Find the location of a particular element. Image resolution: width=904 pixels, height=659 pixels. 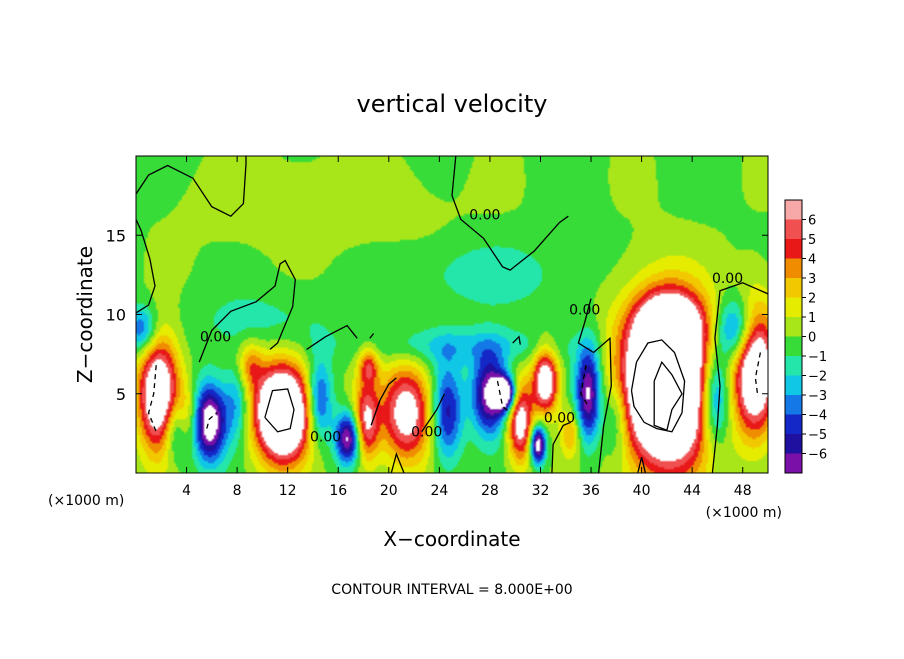

x-tick-label: 36 is located at coordinates (591, 491).